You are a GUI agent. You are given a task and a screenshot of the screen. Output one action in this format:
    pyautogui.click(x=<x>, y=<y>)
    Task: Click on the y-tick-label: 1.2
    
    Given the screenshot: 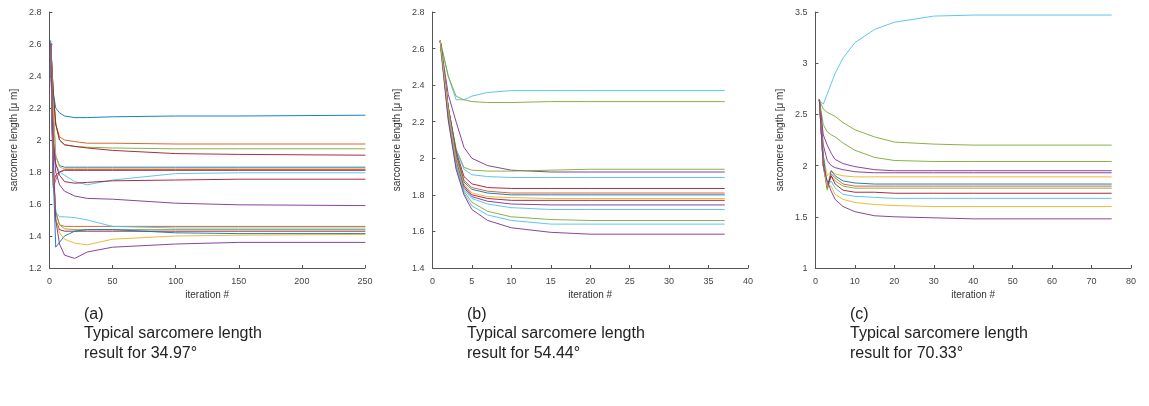 What is the action you would take?
    pyautogui.click(x=35, y=268)
    